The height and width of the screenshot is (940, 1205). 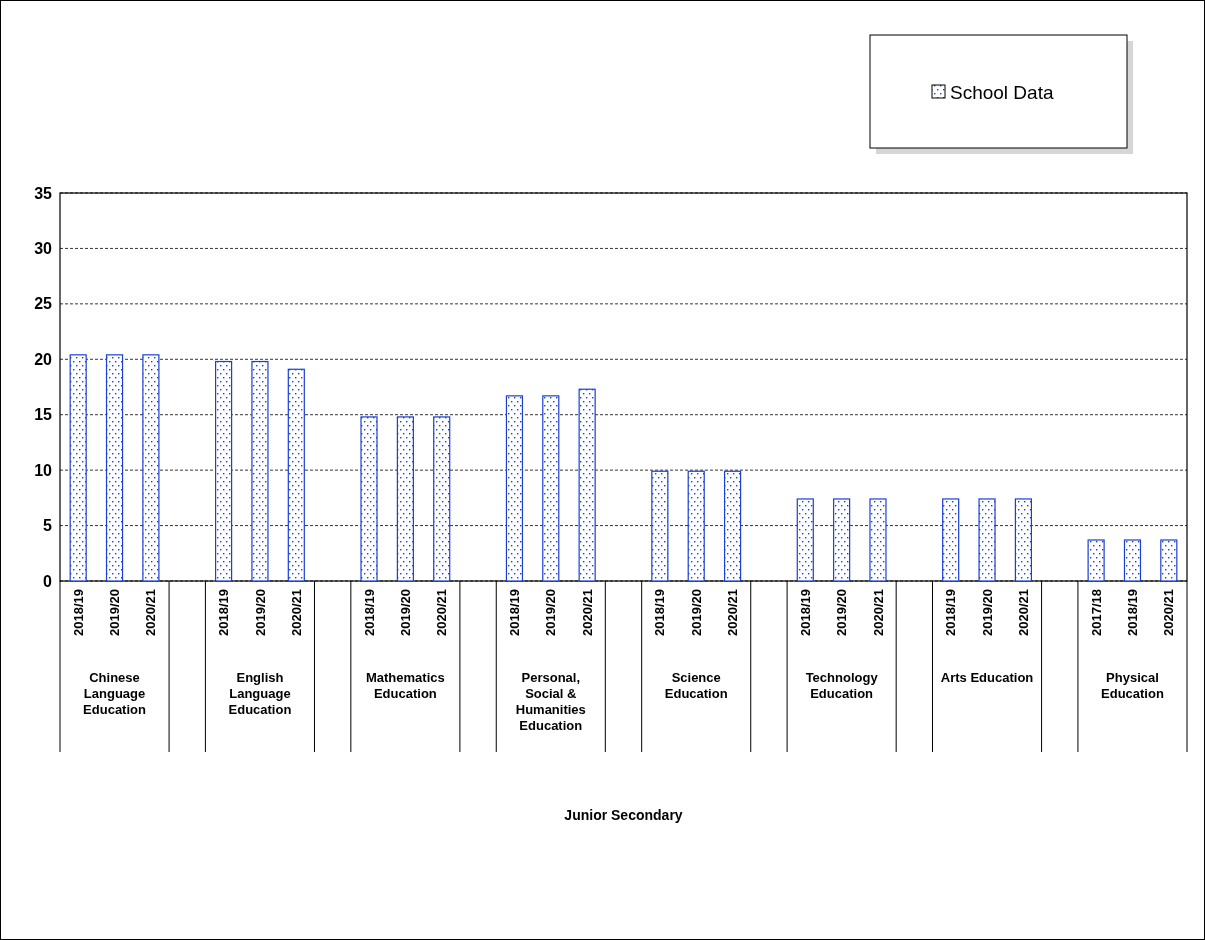 What do you see at coordinates (43, 304) in the screenshot?
I see `y-tick-label: 25` at bounding box center [43, 304].